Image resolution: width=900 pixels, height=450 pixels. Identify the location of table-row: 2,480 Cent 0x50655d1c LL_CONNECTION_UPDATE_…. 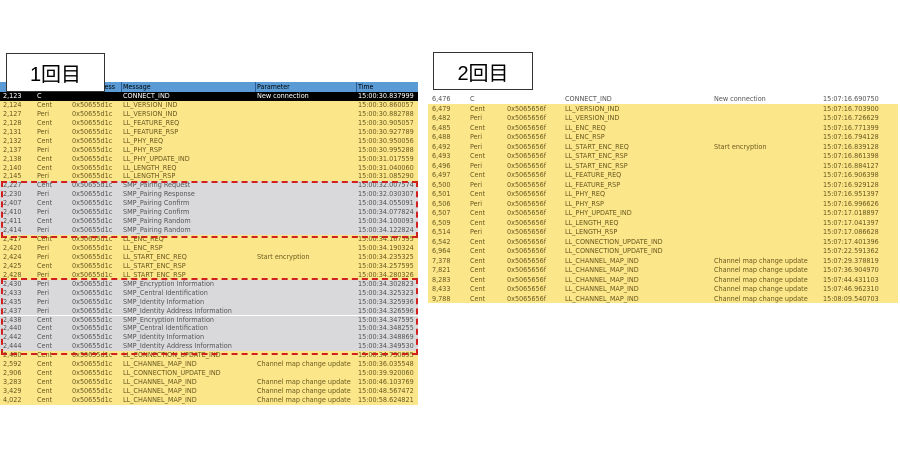
(209, 355).